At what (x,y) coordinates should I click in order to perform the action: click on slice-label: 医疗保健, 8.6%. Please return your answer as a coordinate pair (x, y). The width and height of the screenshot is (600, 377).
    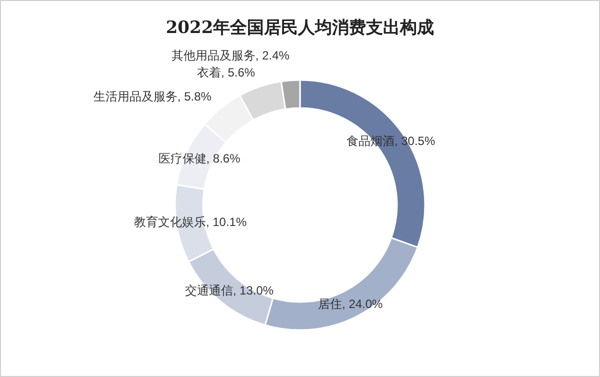
    Looking at the image, I should click on (199, 158).